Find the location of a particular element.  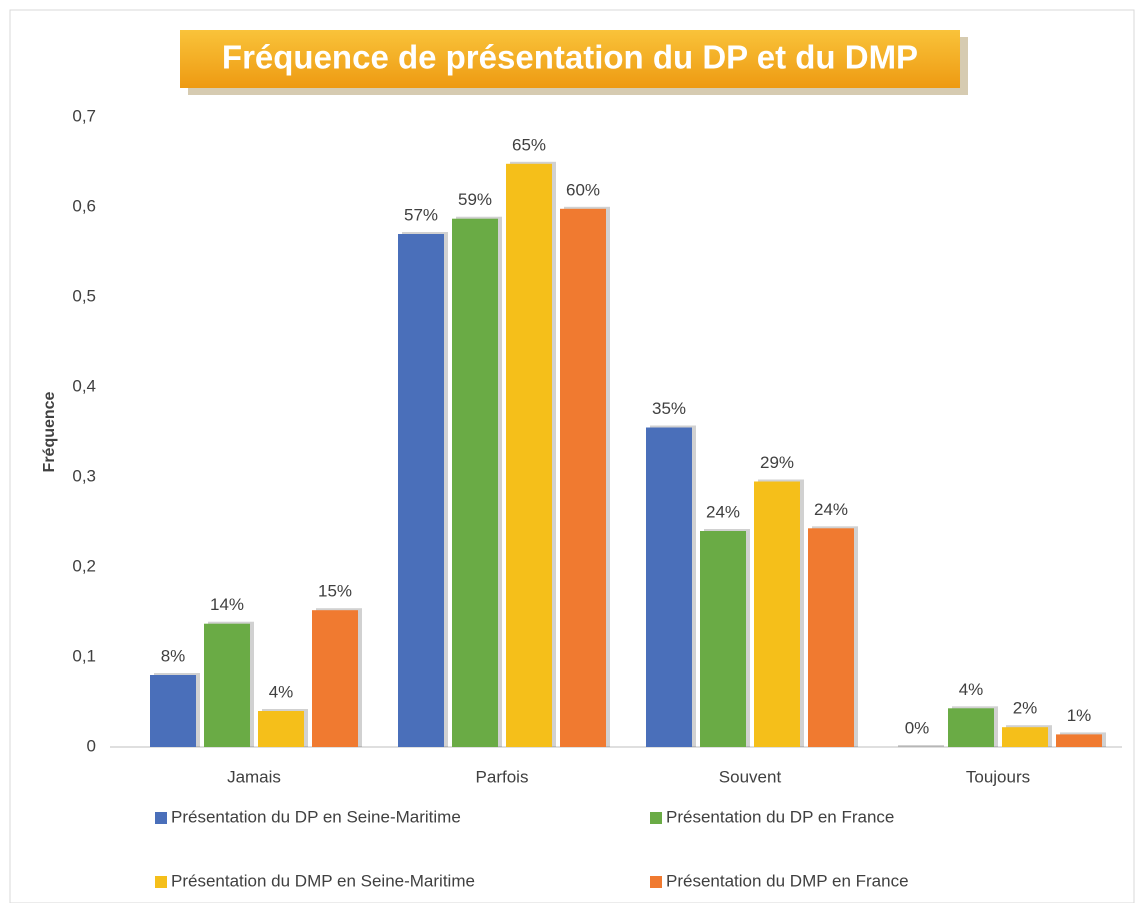

legend-label: Présentation du DMP en France is located at coordinates (787, 880).